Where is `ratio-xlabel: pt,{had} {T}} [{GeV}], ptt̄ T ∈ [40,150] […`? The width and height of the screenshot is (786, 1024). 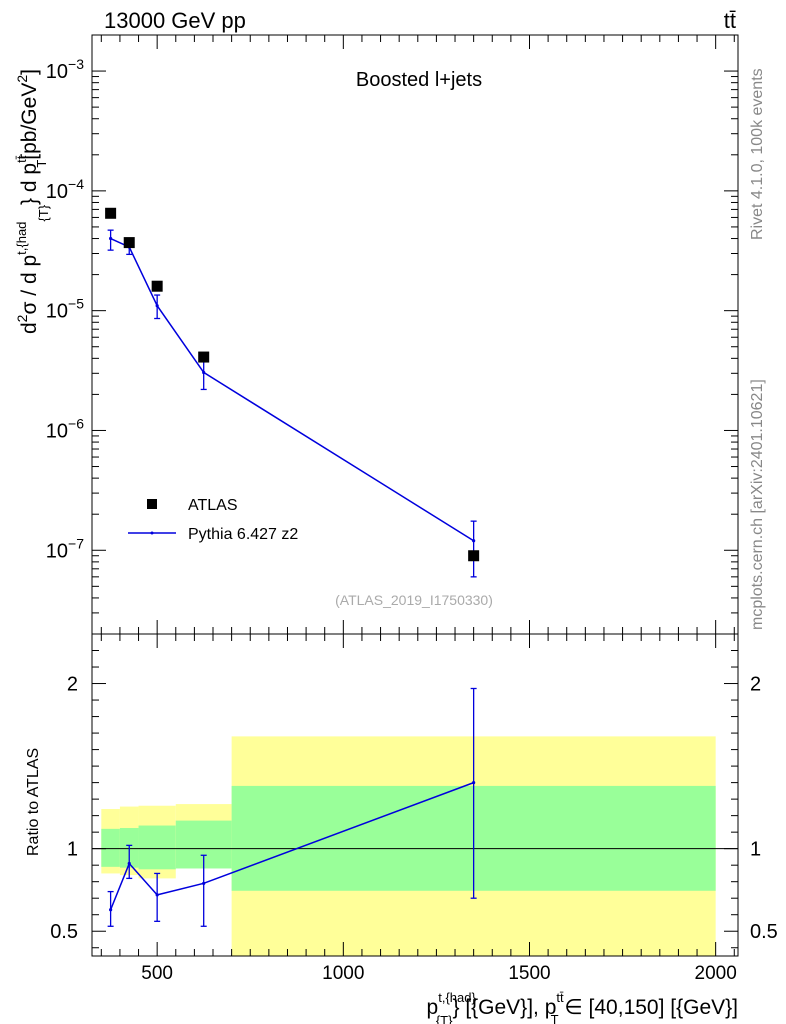
ratio-xlabel: pt,{had} {T}} [{GeV}], ptt̄ T ∈ [40,150] [… is located at coordinates (582, 1007).